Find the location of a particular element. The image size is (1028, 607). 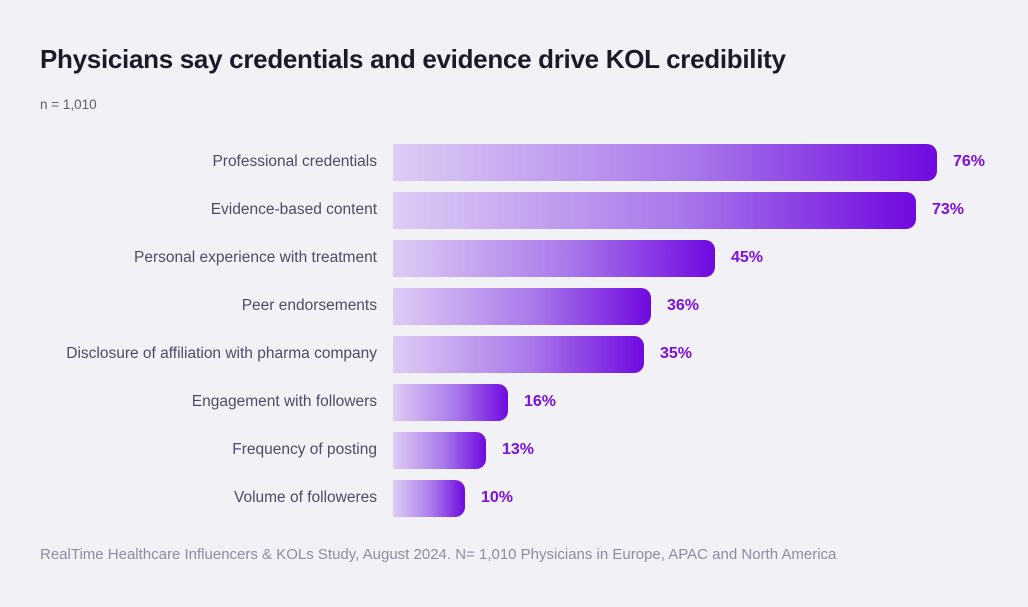

chart-row: Engagement with followers 16% is located at coordinates (514, 402).